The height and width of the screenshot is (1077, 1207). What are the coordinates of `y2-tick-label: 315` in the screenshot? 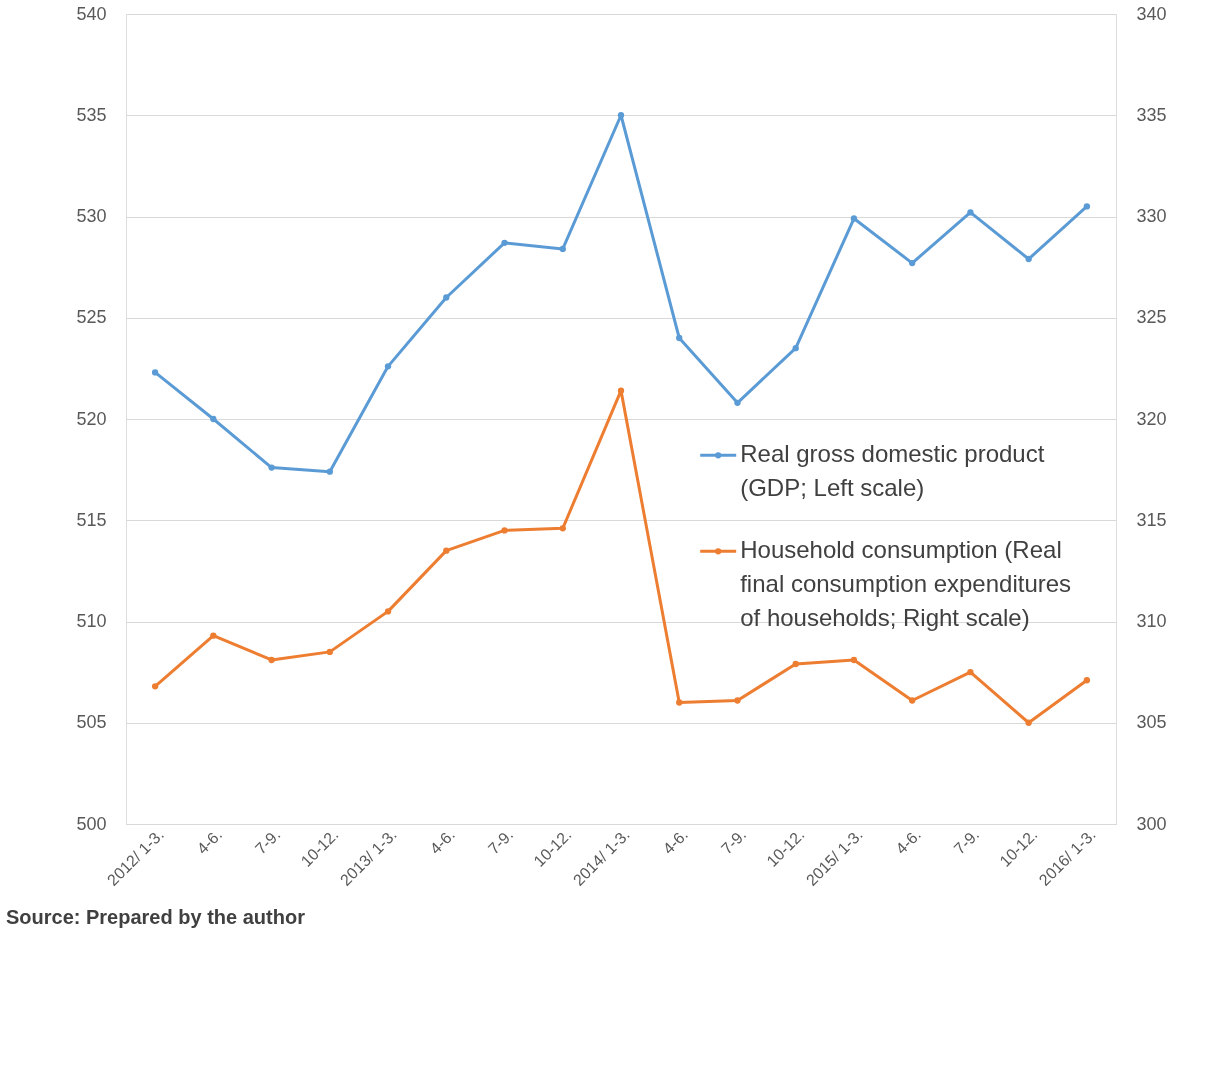 It's located at (1151, 519).